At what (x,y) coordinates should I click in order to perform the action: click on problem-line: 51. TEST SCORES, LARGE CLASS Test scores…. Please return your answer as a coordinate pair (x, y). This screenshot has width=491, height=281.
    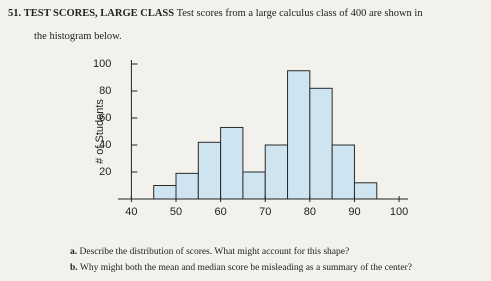
    Looking at the image, I should click on (215, 13).